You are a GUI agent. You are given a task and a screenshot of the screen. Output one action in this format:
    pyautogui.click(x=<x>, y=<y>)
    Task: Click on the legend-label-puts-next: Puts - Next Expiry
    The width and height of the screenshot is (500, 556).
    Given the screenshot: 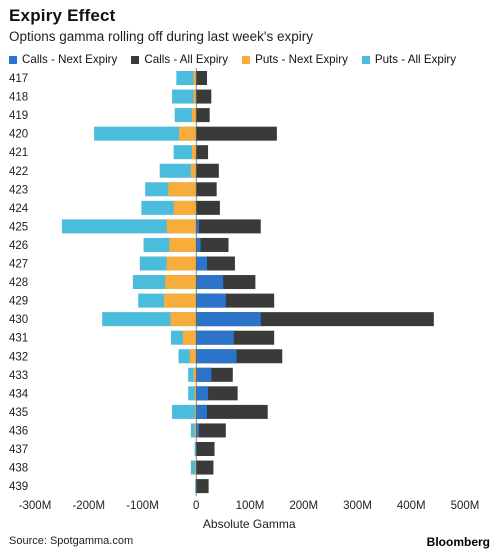 What is the action you would take?
    pyautogui.click(x=301, y=59)
    